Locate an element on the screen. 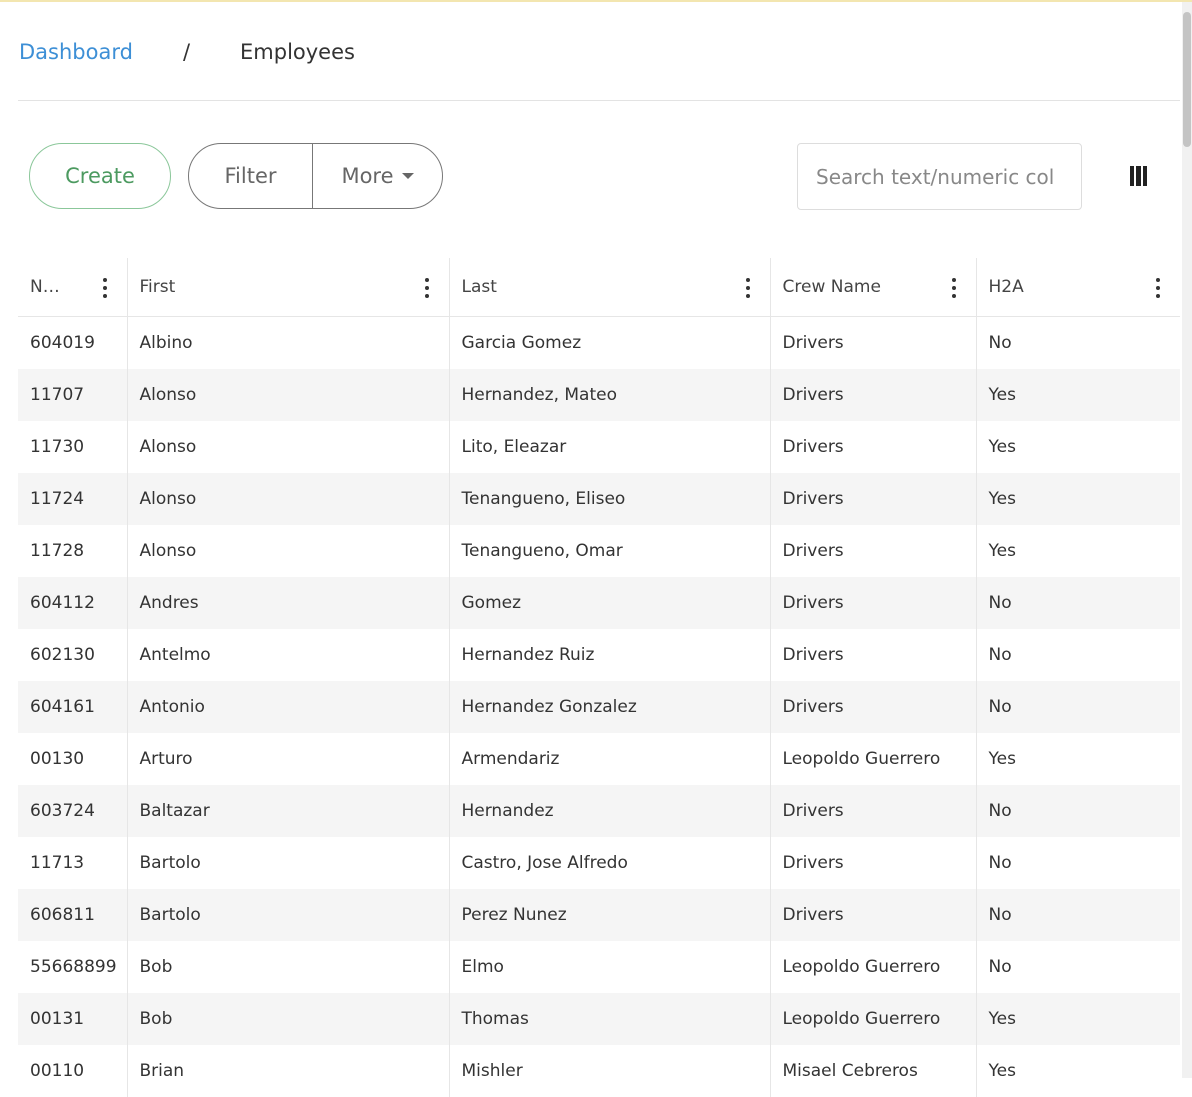 The height and width of the screenshot is (1097, 1192). table-row: 606811BartoloPerez NunezDriversNo is located at coordinates (599, 915).